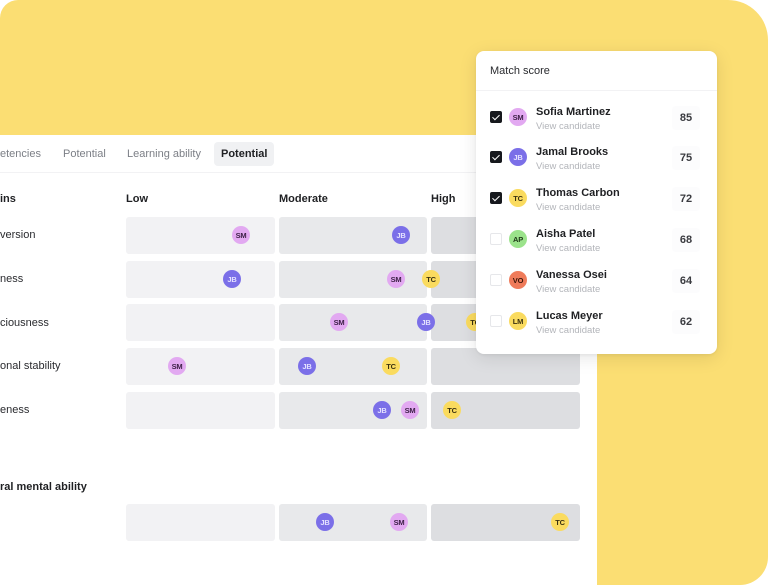 The width and height of the screenshot is (768, 585). I want to click on match-score-value: 72, so click(686, 199).